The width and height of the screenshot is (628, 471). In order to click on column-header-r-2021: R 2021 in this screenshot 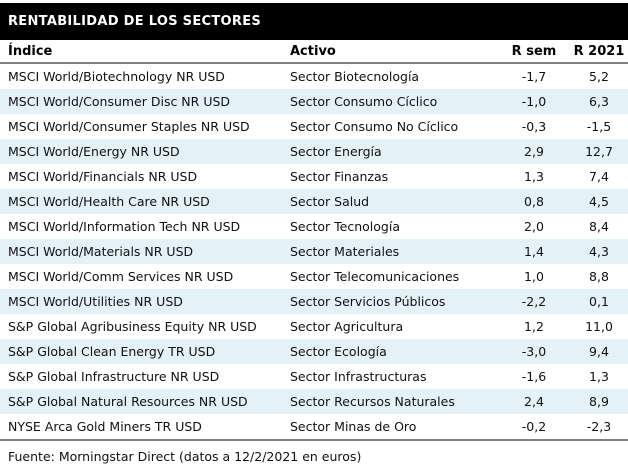, I will do `click(595, 52)`.